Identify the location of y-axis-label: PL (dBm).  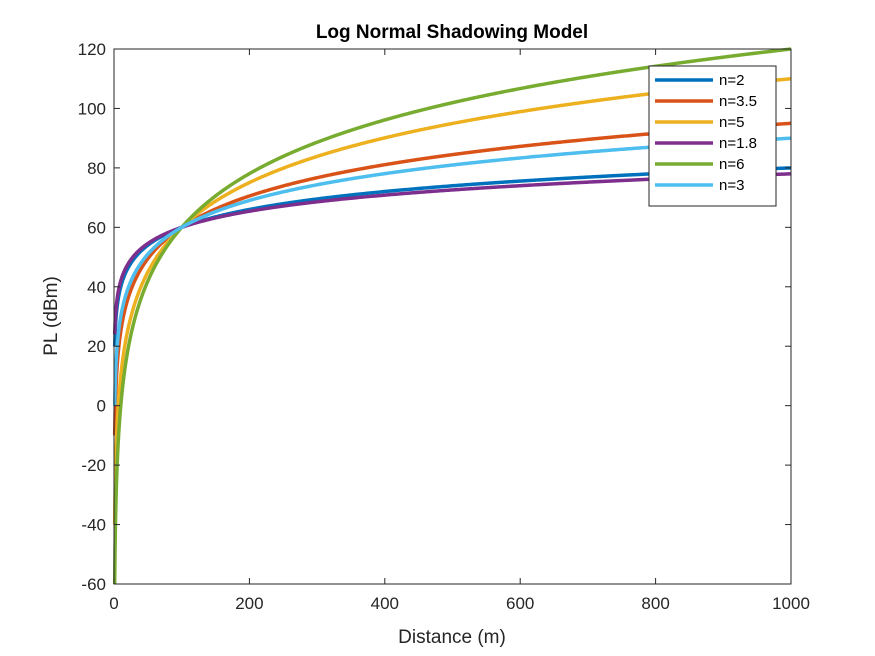
(51, 316).